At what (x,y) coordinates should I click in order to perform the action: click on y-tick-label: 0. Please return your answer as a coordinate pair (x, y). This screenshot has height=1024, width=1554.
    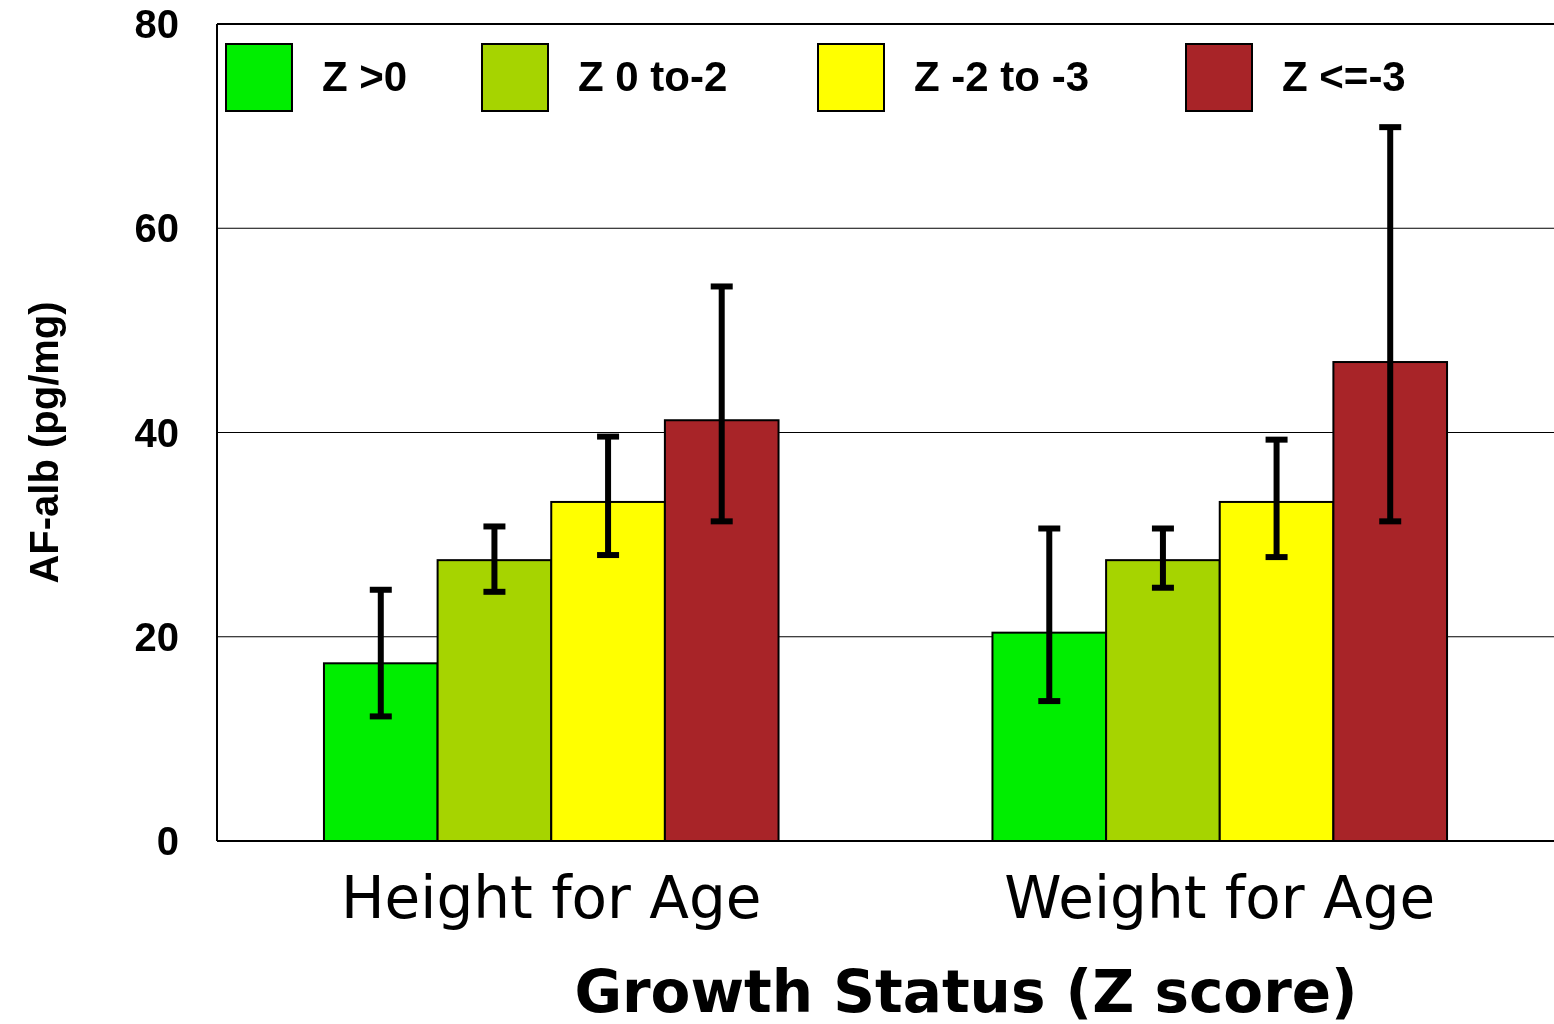
    Looking at the image, I should click on (167, 841).